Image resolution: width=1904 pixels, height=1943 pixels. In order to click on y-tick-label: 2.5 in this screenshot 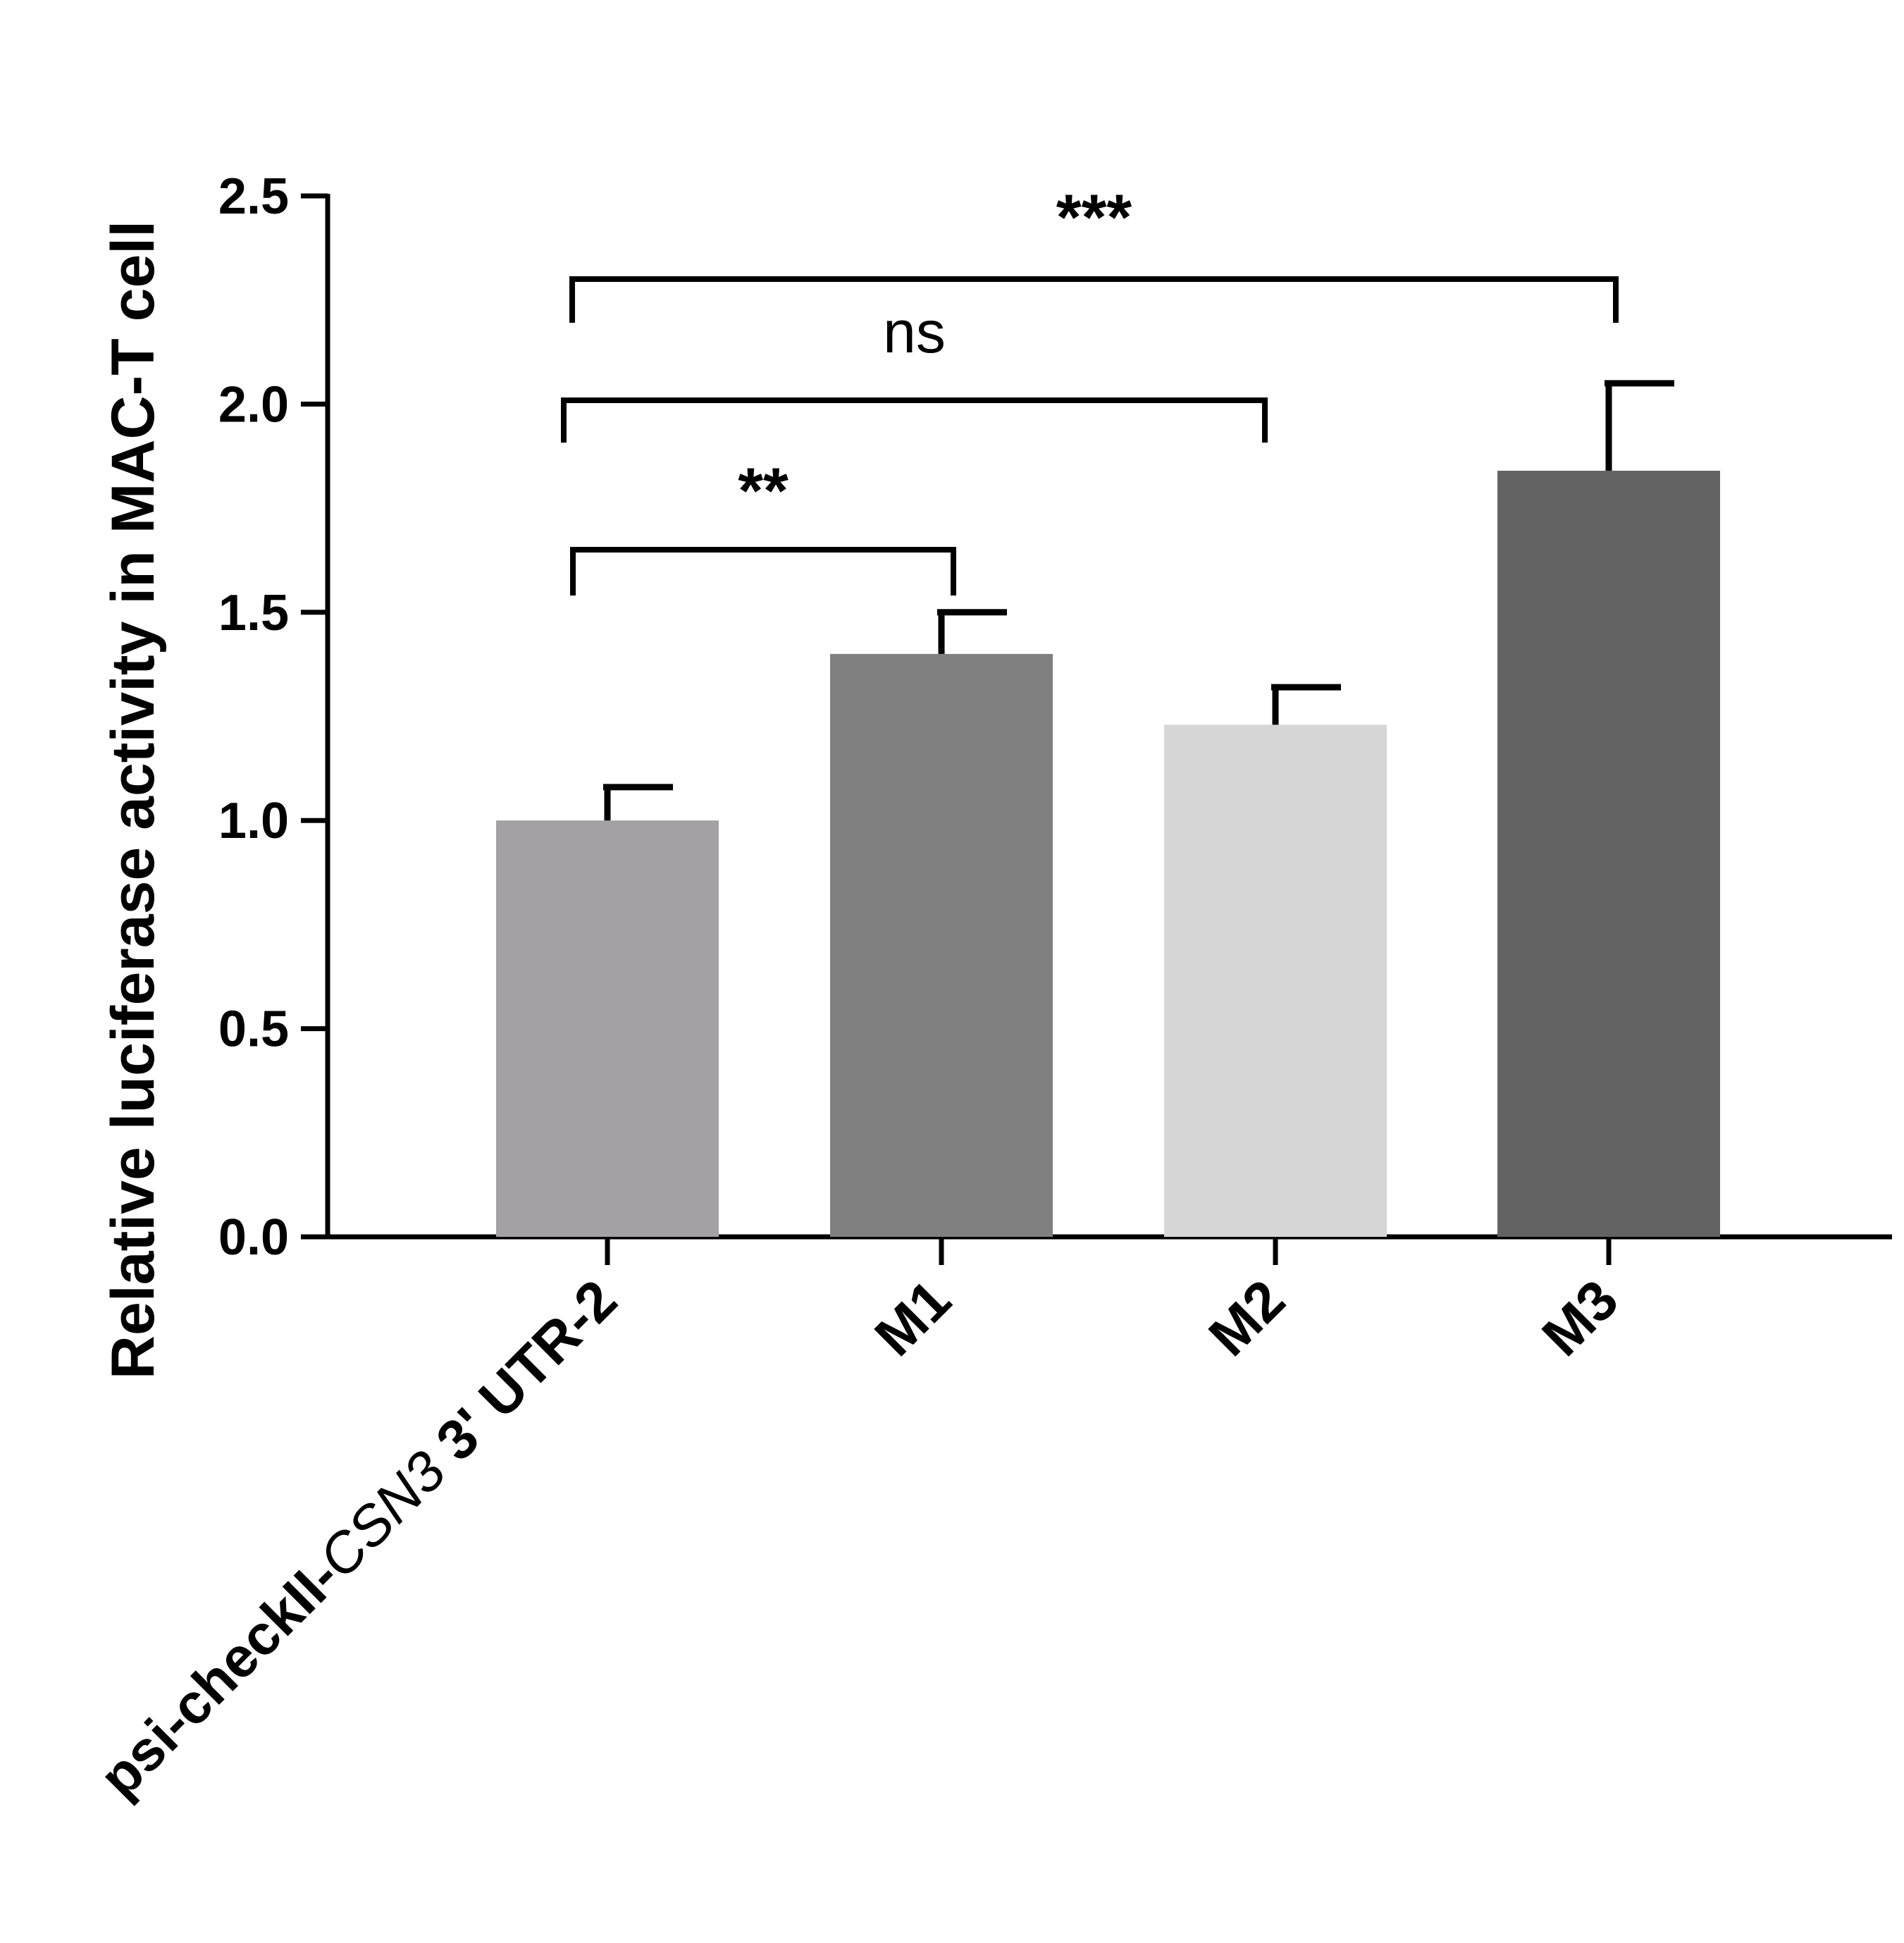, I will do `click(253, 196)`.